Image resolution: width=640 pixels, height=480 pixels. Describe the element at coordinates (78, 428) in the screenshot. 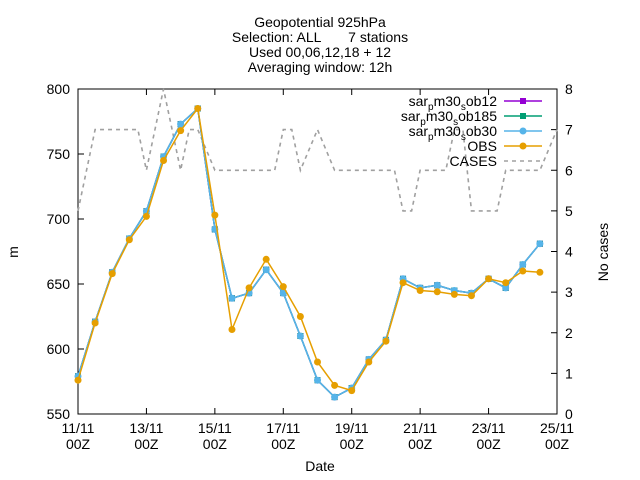

I see `x-tick-label-date: 11/11` at that location.